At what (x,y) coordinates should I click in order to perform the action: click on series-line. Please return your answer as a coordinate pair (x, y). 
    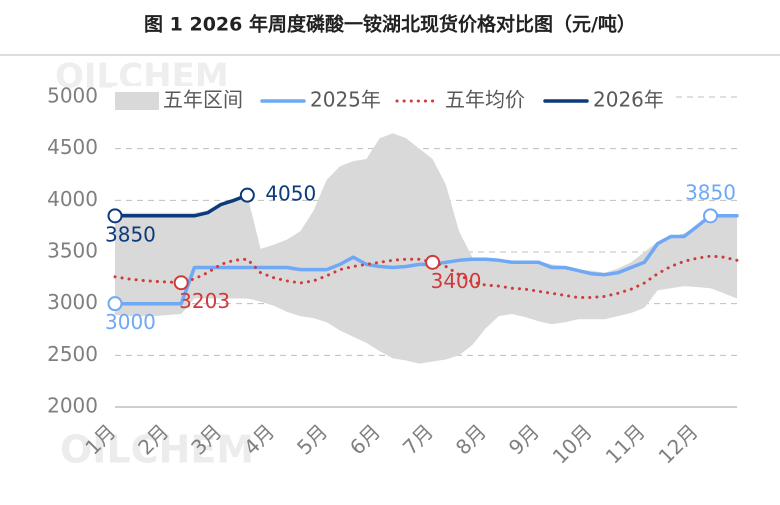
    Looking at the image, I should click on (181, 205).